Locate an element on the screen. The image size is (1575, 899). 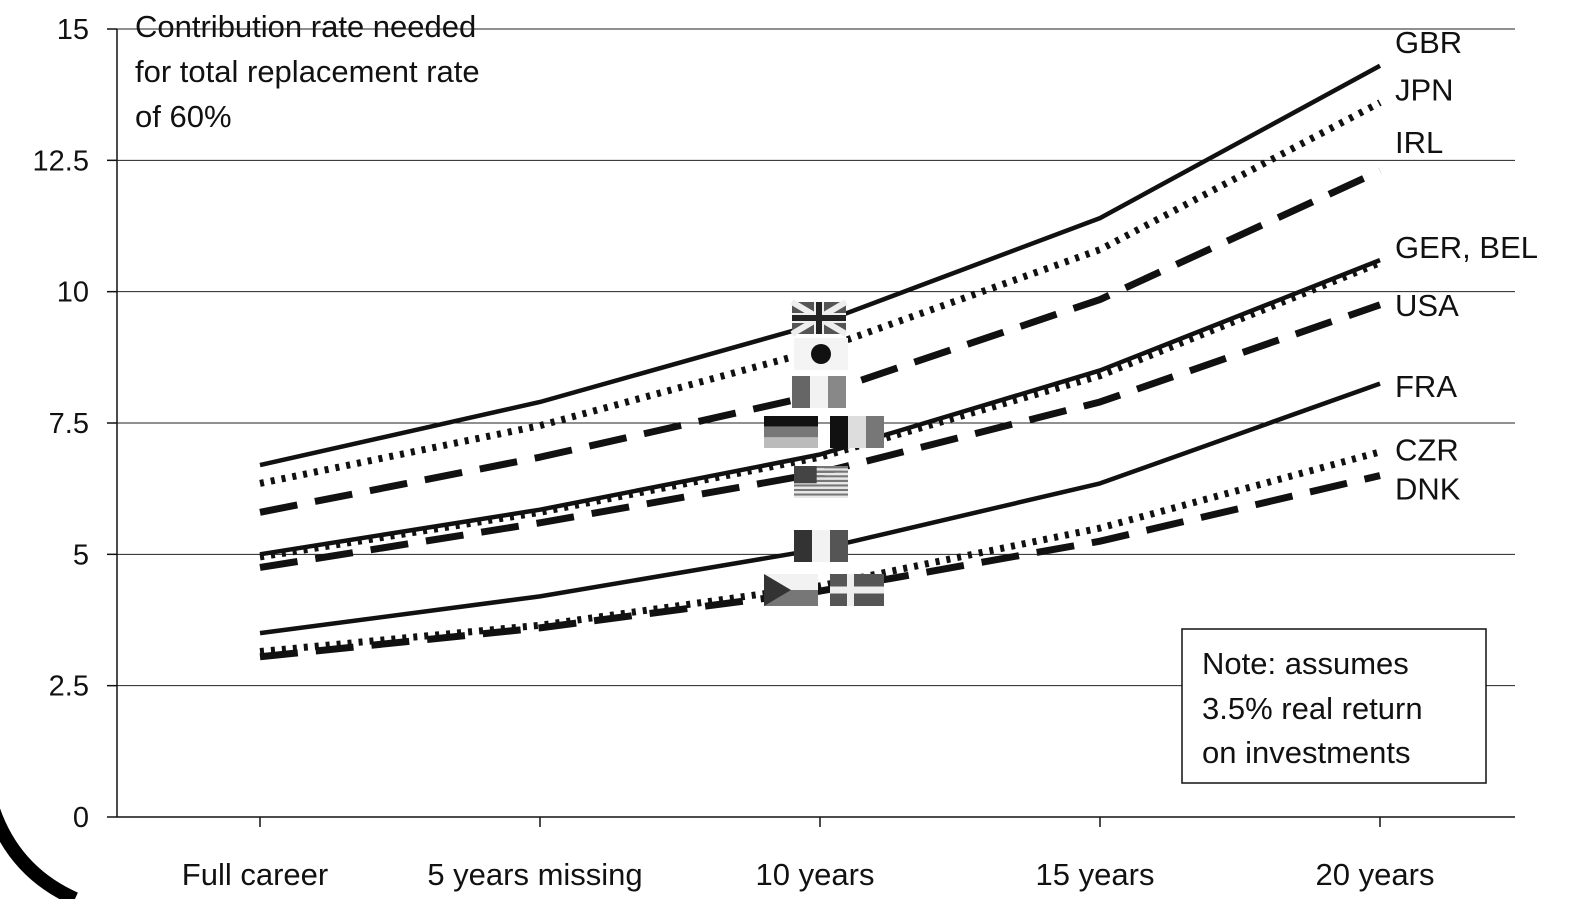
gbr-flag is located at coordinates (819, 318).